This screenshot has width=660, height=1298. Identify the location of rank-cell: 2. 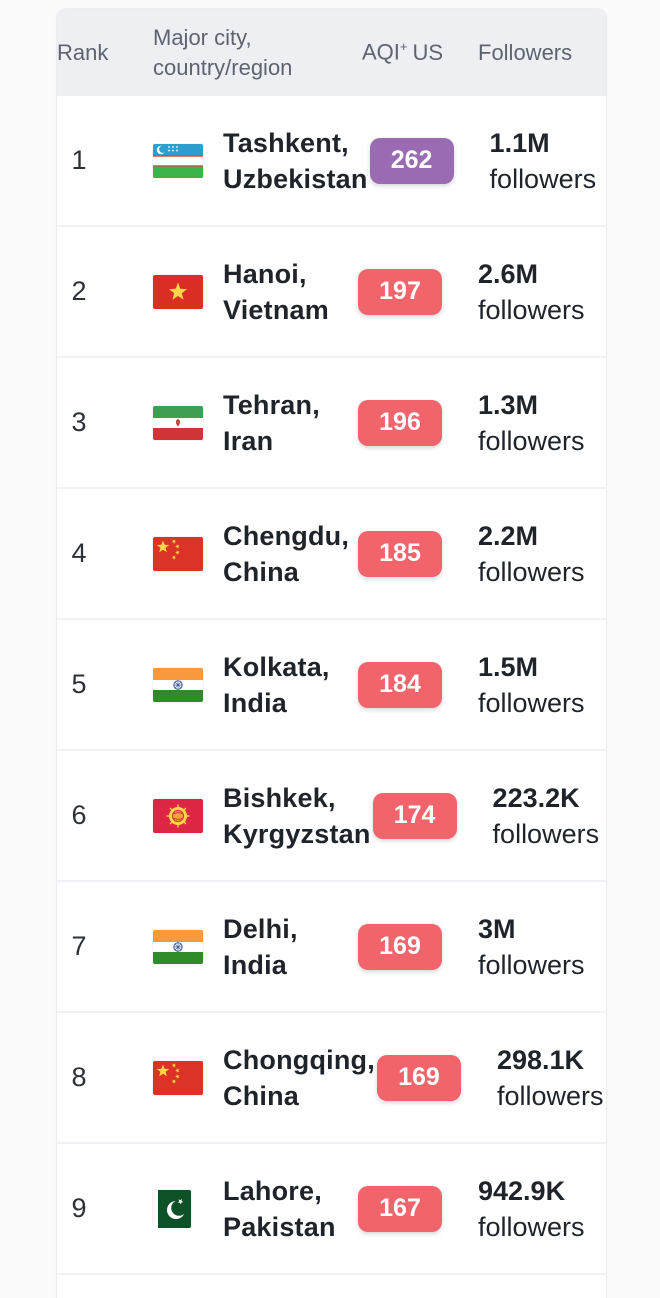
(79, 291).